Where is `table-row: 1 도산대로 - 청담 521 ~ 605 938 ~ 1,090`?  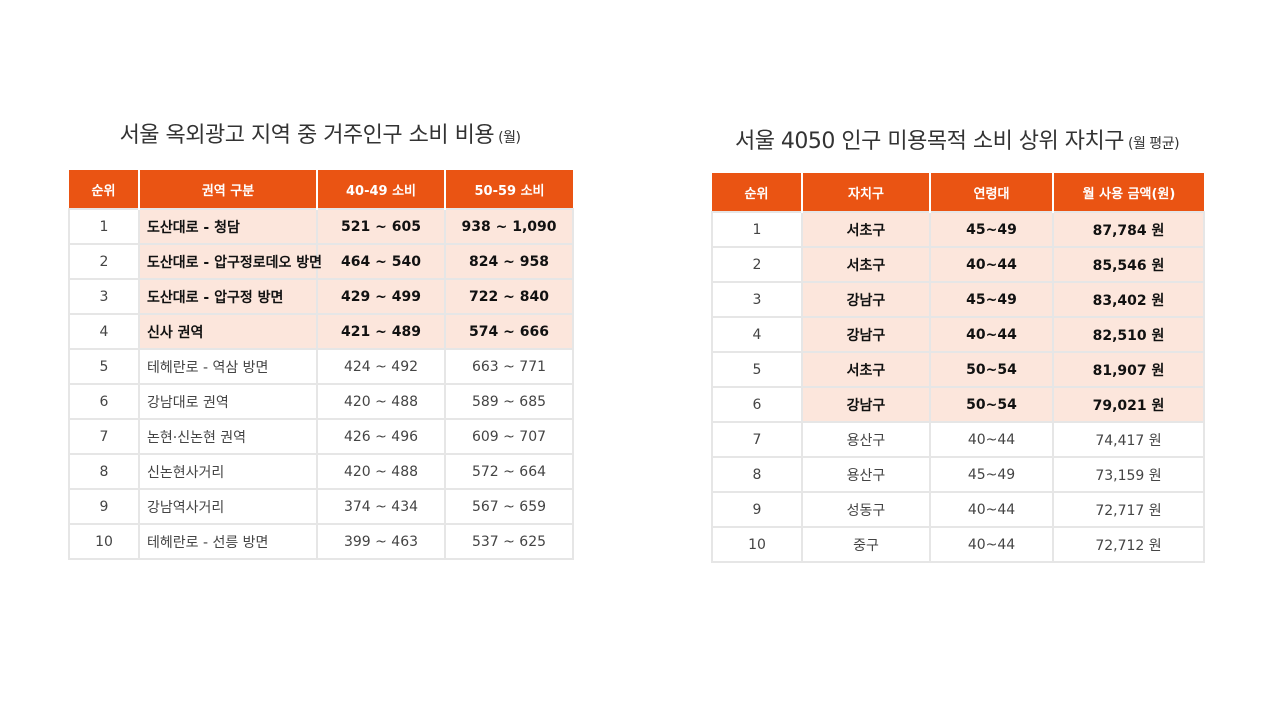 table-row: 1 도산대로 - 청담 521 ~ 605 938 ~ 1,090 is located at coordinates (321, 226).